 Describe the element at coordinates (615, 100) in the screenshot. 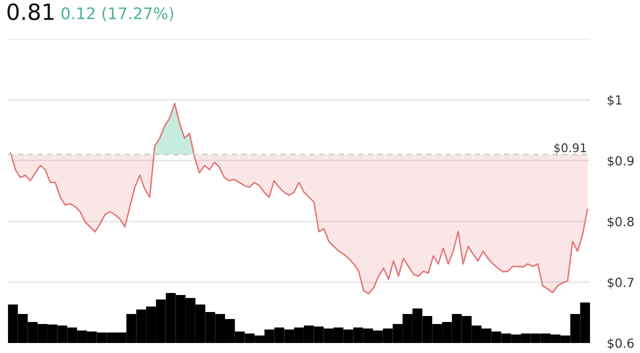

I see `y-tick-label: $1` at that location.